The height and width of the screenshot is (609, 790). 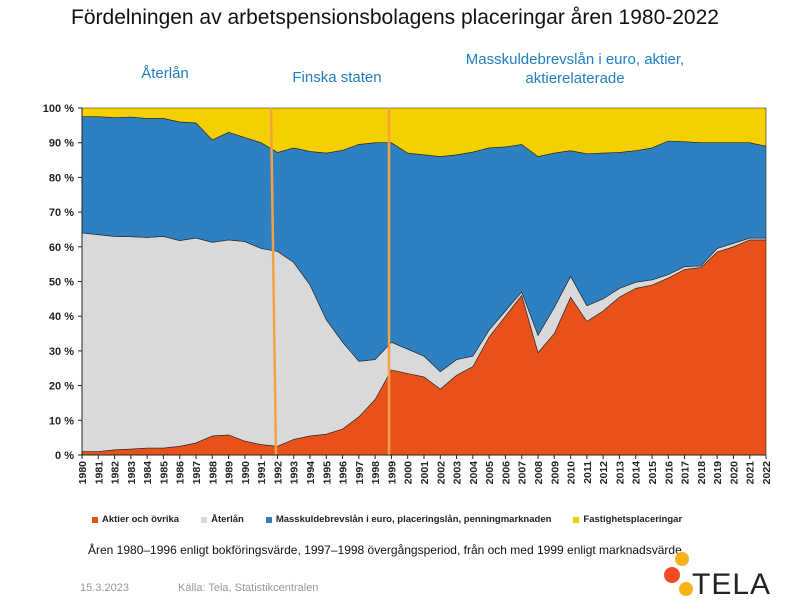 I want to click on x-tick-label: 1996, so click(x=344, y=473).